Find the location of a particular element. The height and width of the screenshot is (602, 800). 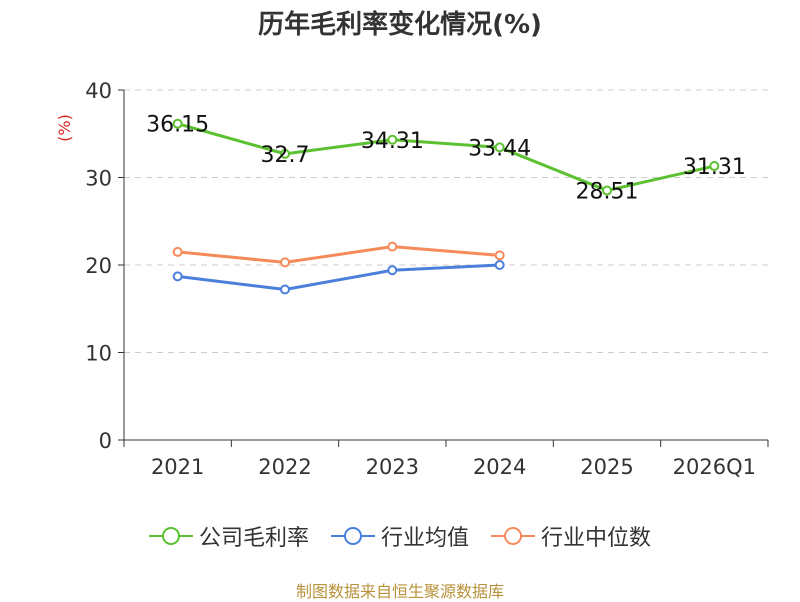

legend-company-line-icon is located at coordinates (170, 536).